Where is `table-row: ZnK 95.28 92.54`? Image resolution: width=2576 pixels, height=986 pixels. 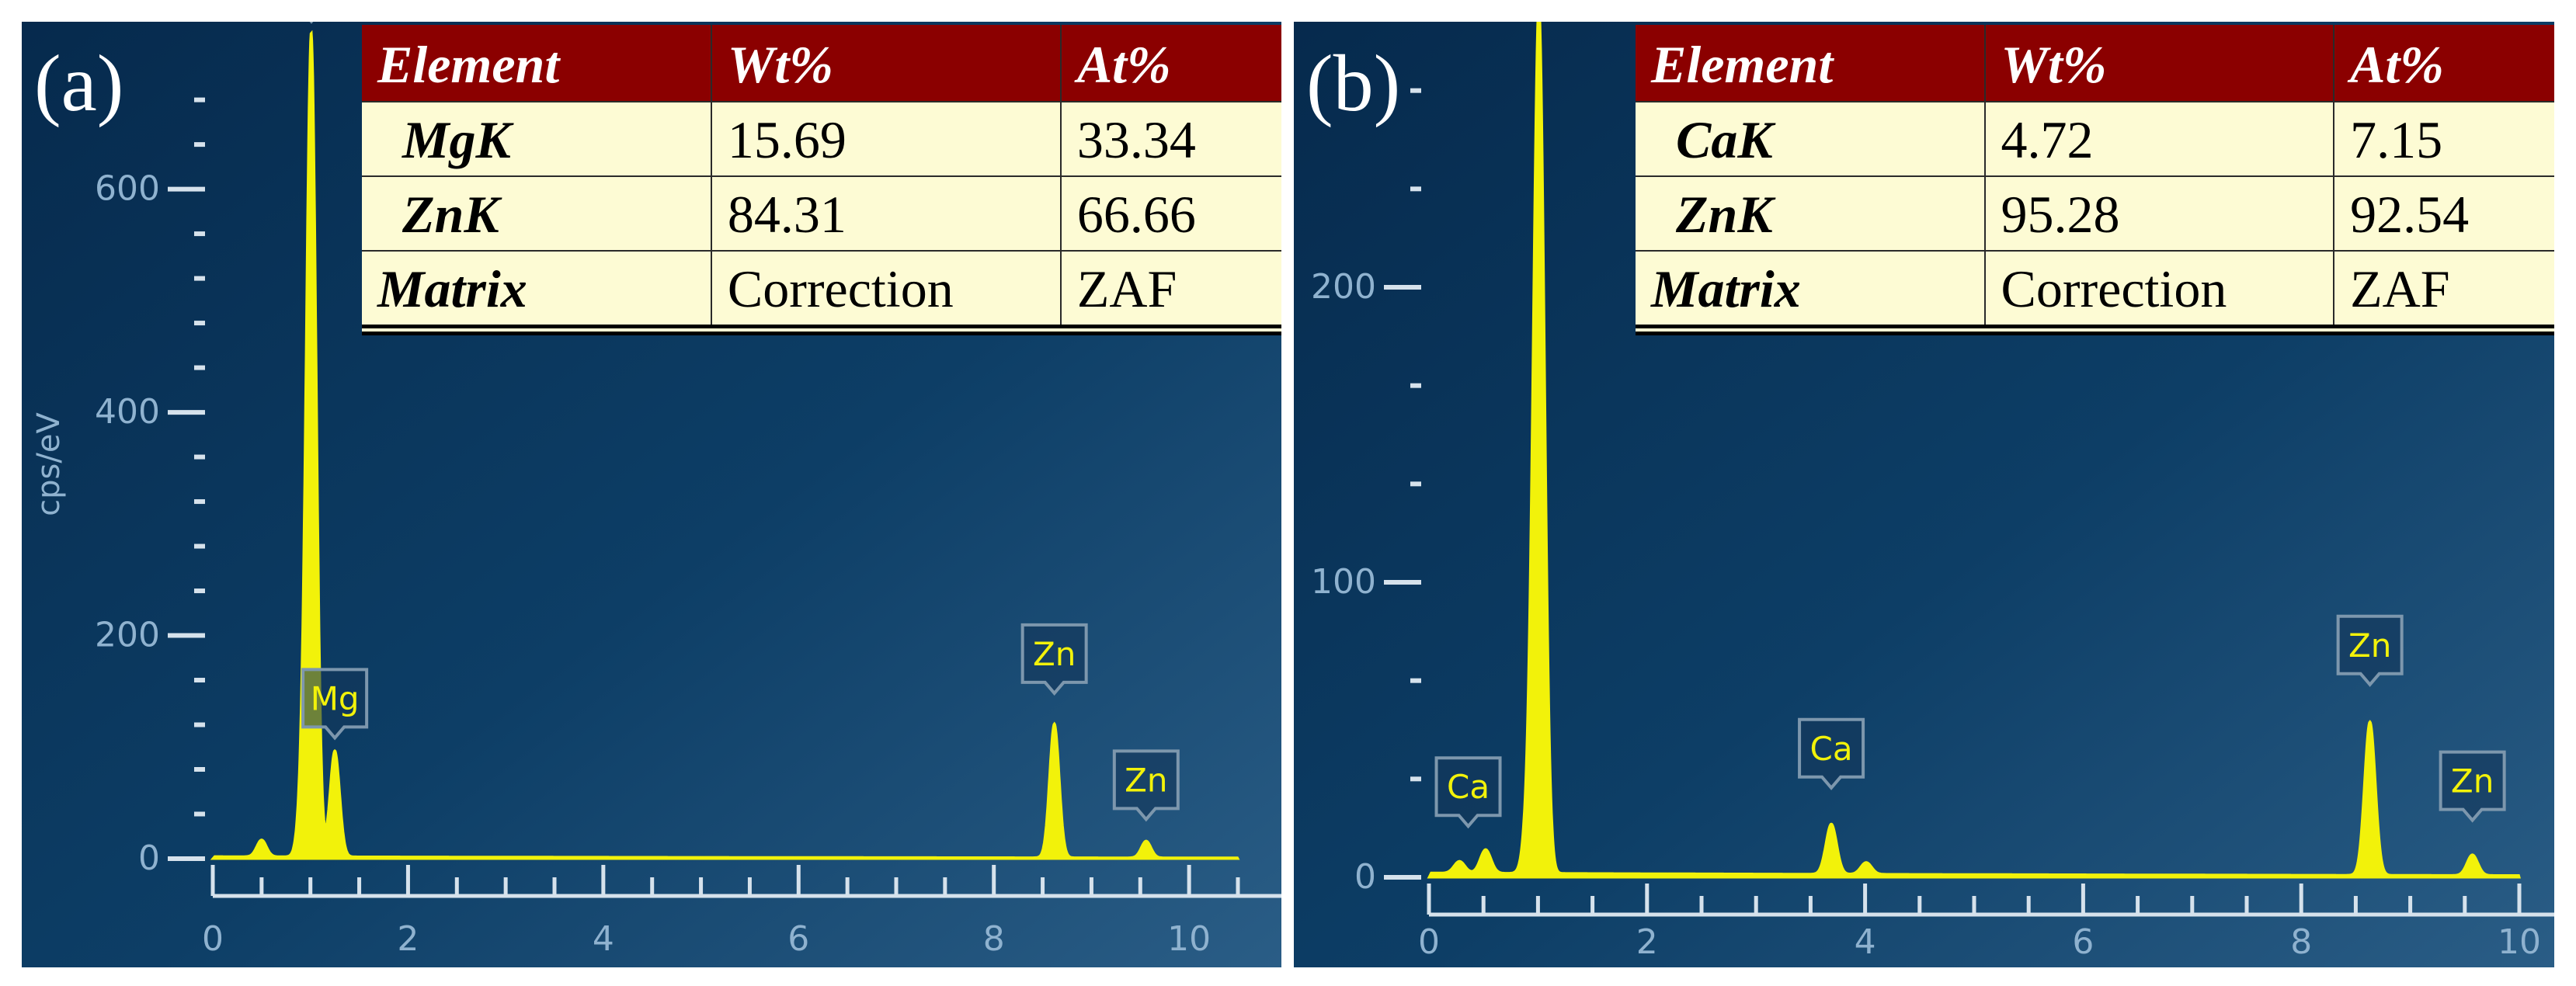
table-row: ZnK 95.28 92.54 is located at coordinates (2095, 213).